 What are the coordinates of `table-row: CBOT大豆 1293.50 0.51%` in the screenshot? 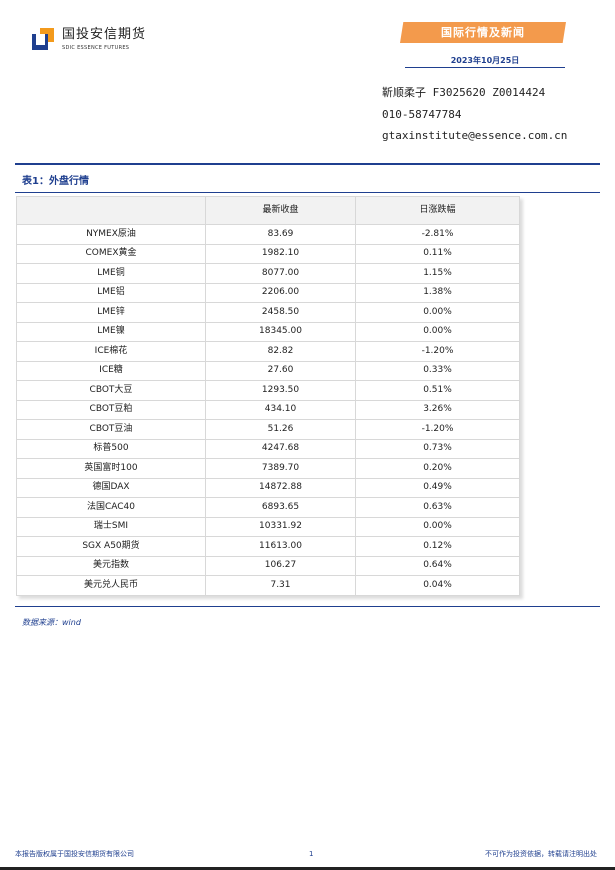 It's located at (268, 390).